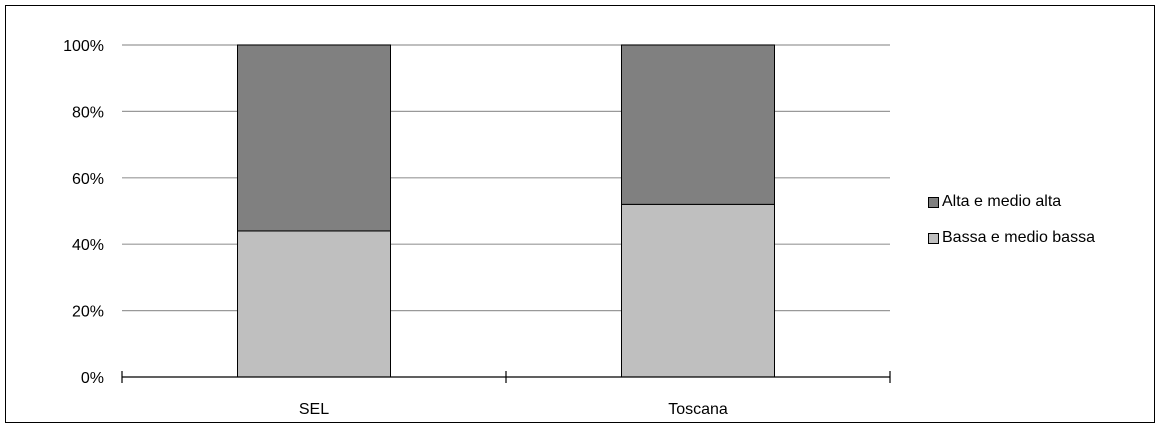  I want to click on legend-item-alta: Alta e medio alta, so click(1011, 202).